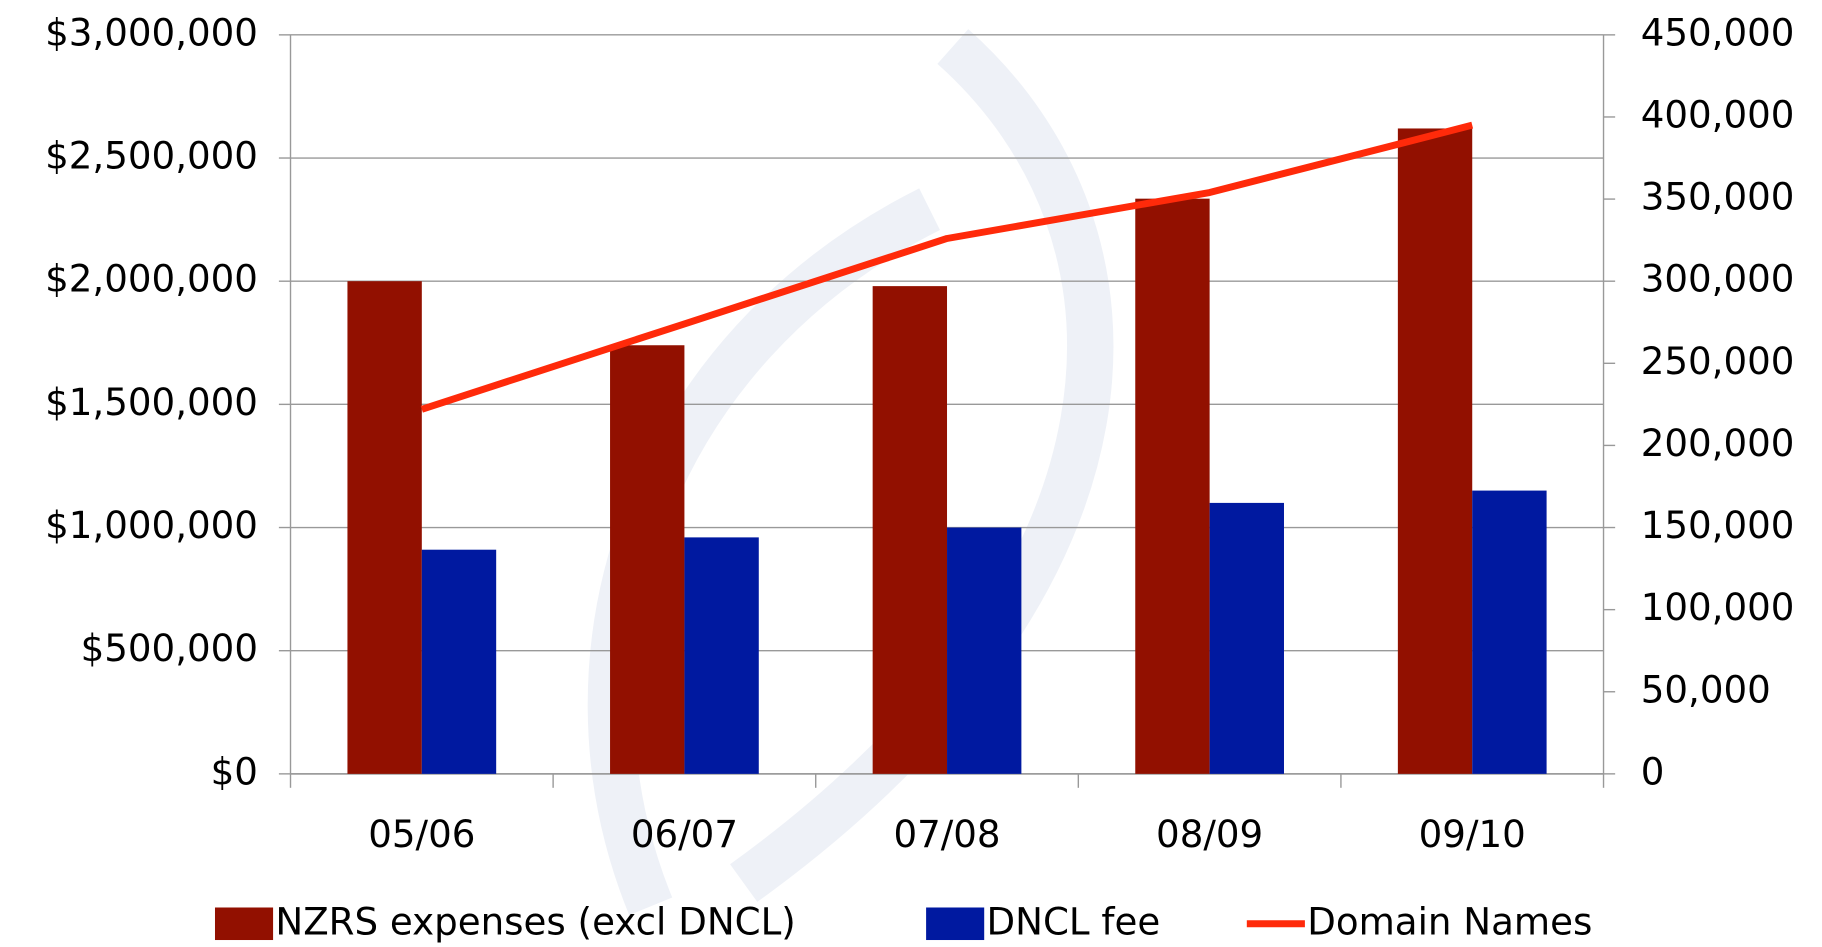  Describe the element at coordinates (1209, 834) in the screenshot. I see `x-tick-label: 08/09` at that location.